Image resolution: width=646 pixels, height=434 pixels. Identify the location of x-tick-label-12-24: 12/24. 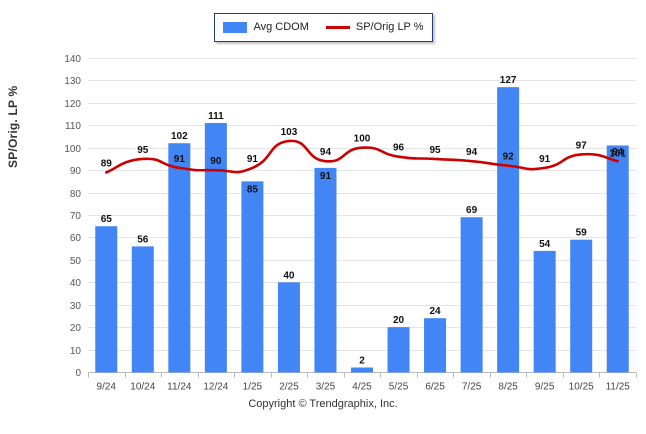
(215, 387).